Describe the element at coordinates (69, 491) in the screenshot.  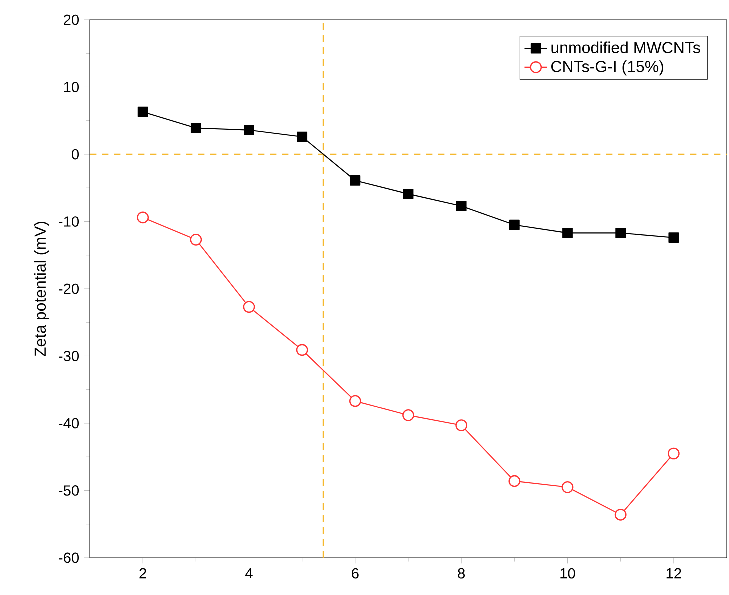
I see `y-tick-label: -50` at that location.